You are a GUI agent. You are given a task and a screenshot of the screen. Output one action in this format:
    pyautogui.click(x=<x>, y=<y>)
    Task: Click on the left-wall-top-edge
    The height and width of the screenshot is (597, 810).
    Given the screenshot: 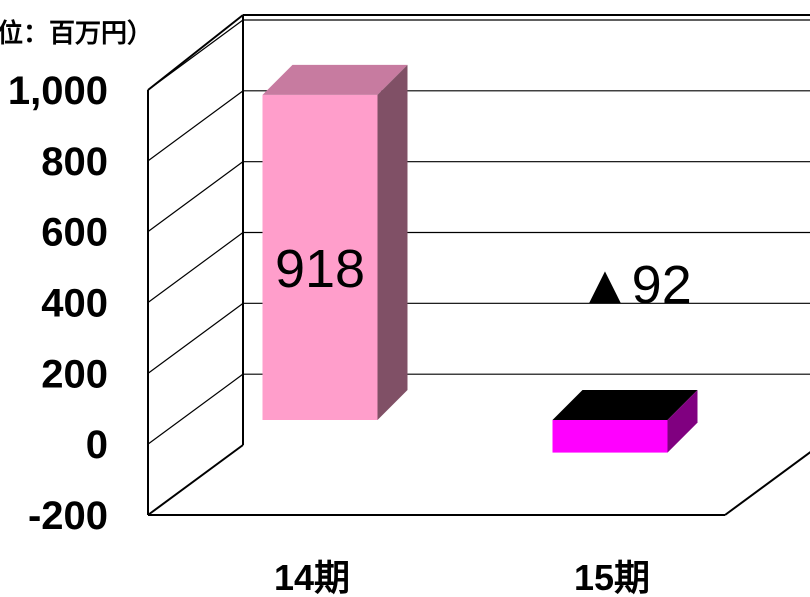 What is the action you would take?
    pyautogui.click(x=195, y=52)
    